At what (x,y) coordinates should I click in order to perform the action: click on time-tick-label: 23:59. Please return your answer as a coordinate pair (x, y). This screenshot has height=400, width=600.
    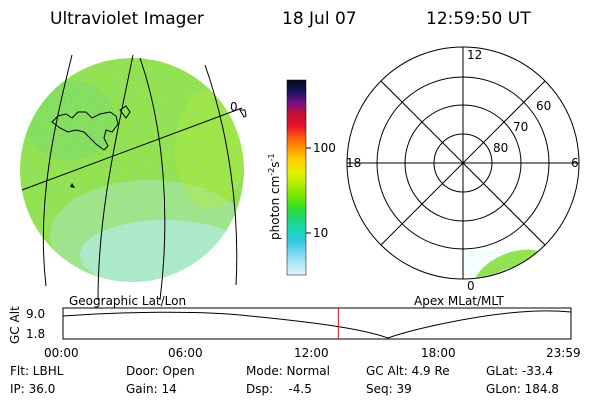
    Looking at the image, I should click on (563, 353).